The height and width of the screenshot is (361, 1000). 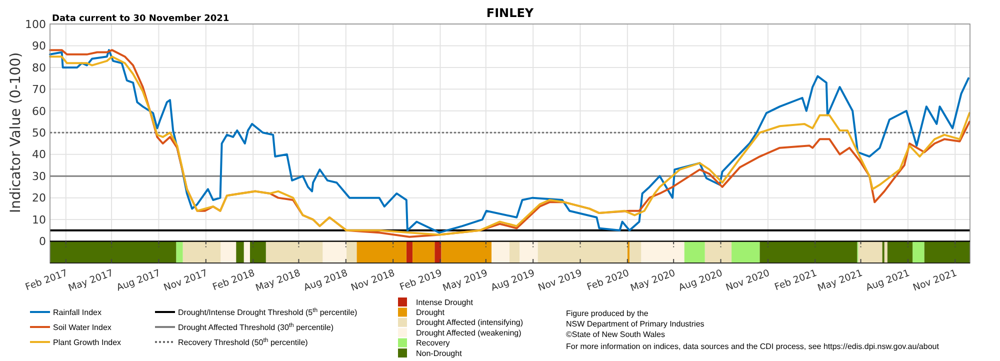 What do you see at coordinates (39, 111) in the screenshot?
I see `y-tick-label: 60` at bounding box center [39, 111].